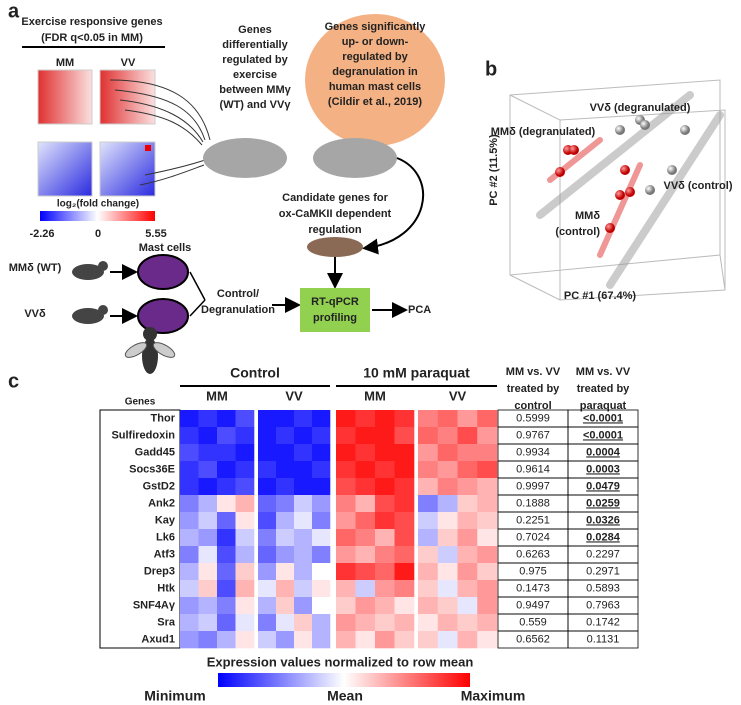  Describe the element at coordinates (533, 486) in the screenshot. I see `p-value: 0.9997` at that location.